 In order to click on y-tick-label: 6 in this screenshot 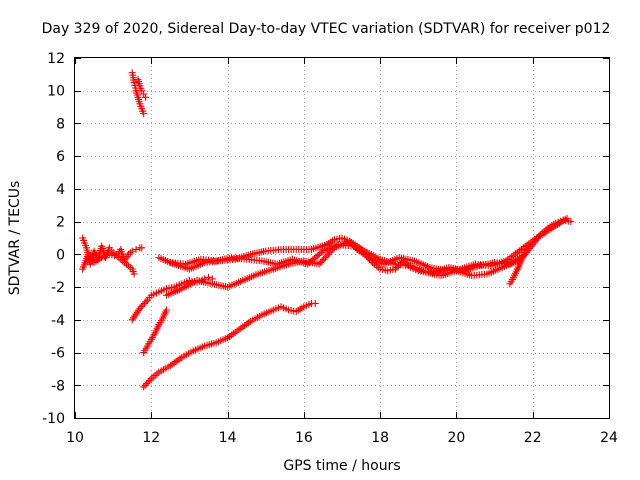, I will do `click(60, 157)`.